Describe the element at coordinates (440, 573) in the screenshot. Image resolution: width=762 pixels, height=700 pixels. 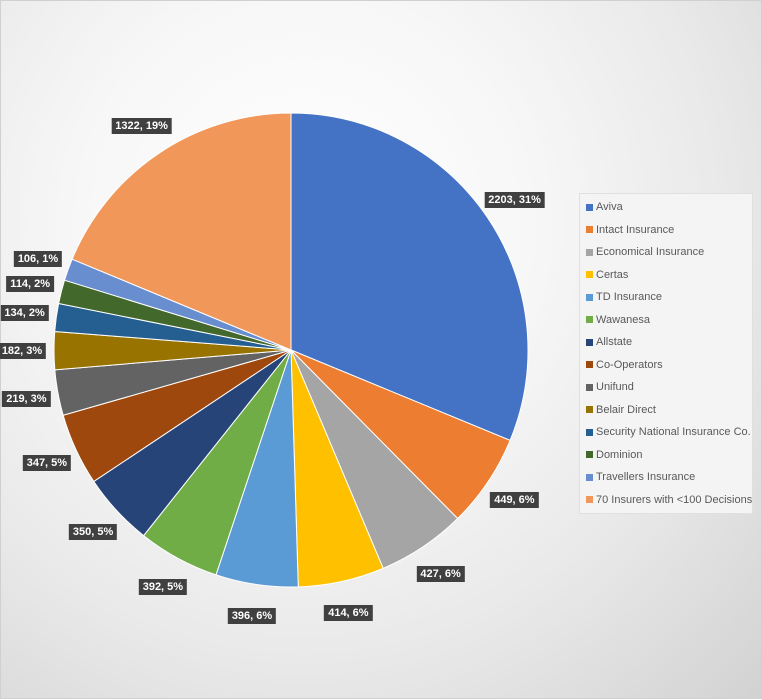
I see `data-label-2: 427, 6%` at that location.